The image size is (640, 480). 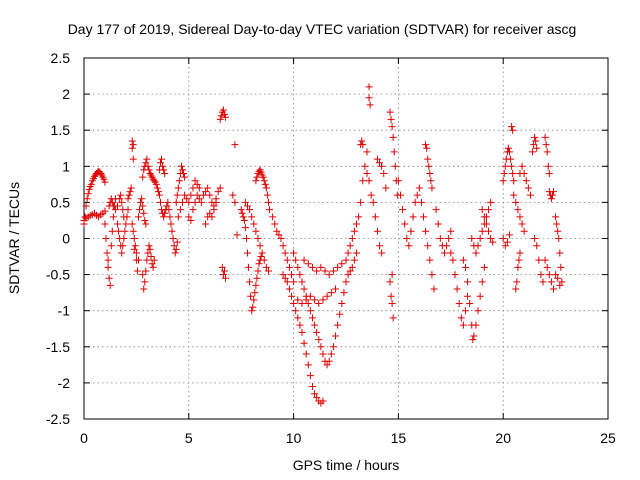 What do you see at coordinates (66, 239) in the screenshot?
I see `y-tick-label: 0` at bounding box center [66, 239].